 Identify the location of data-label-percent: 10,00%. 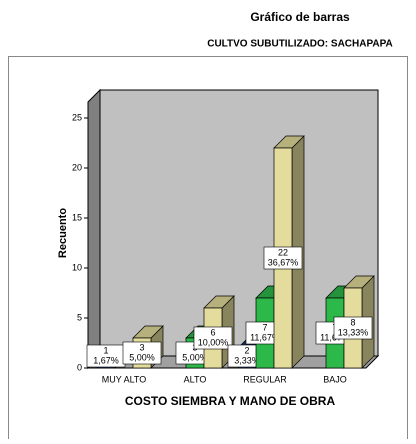
(213, 342).